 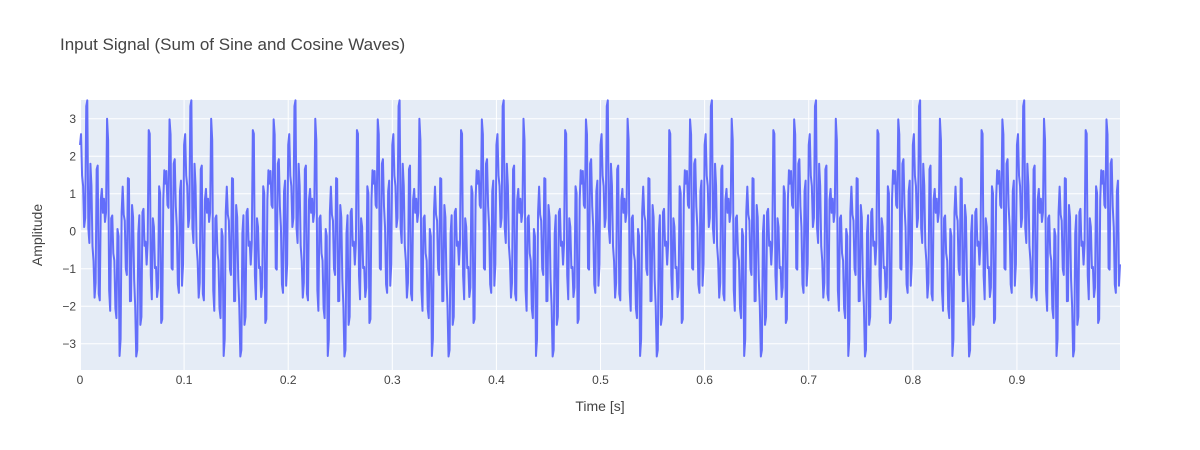 I want to click on y-tick-label: 0, so click(x=72, y=231).